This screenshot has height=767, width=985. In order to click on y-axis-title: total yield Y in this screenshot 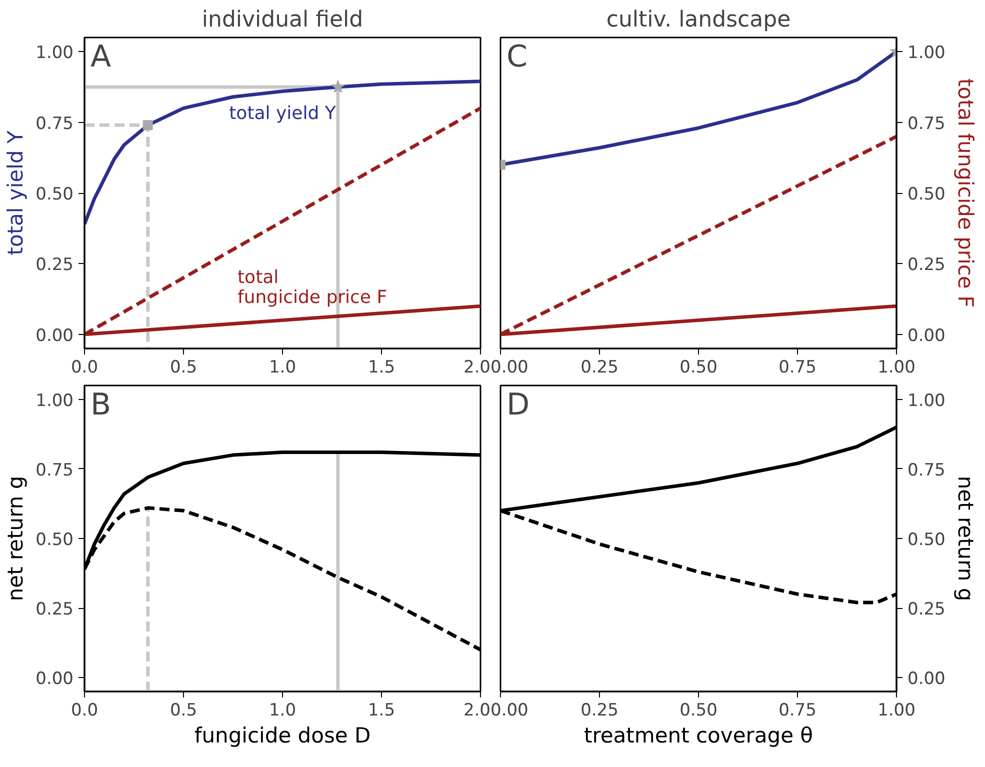, I will do `click(16, 193)`.